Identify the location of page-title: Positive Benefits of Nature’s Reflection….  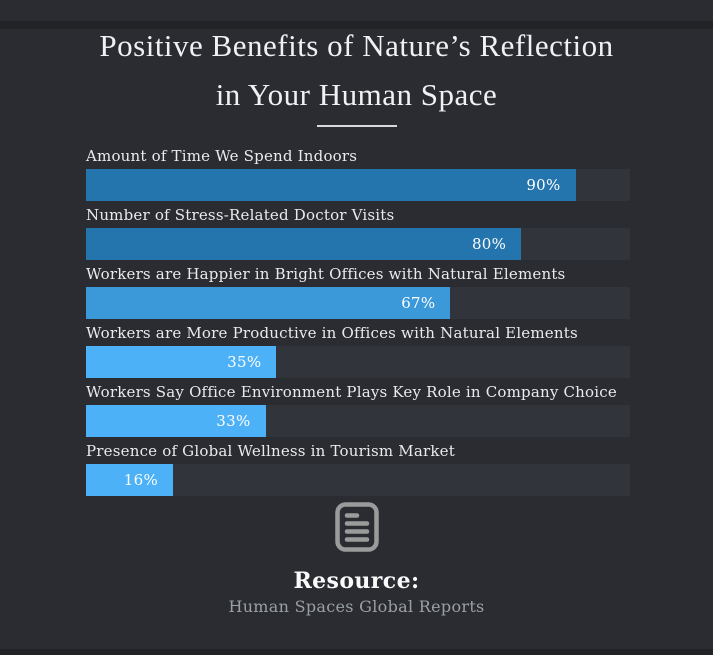
(356, 70).